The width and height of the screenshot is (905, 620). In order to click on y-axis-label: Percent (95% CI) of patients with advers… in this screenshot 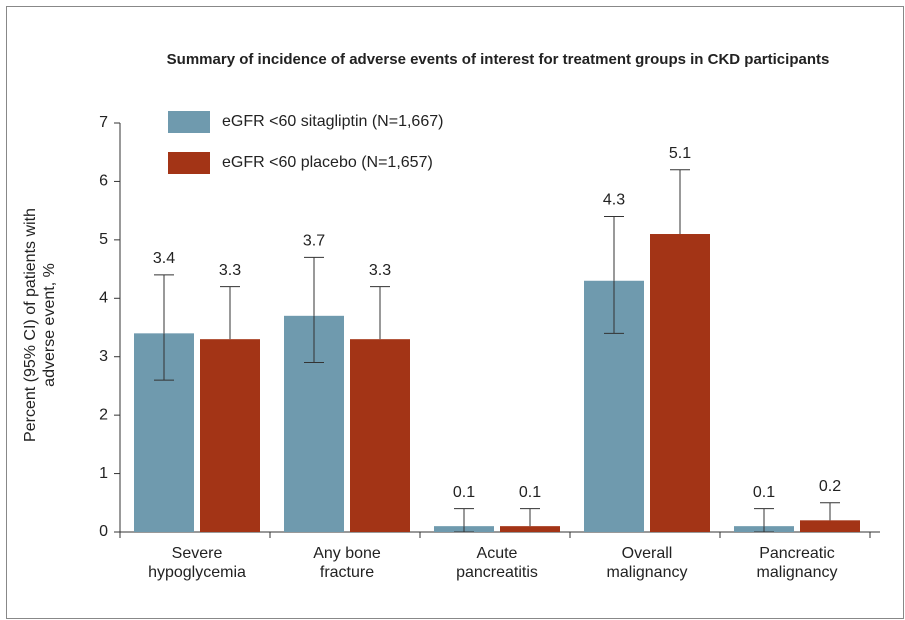, I will do `click(40, 325)`.